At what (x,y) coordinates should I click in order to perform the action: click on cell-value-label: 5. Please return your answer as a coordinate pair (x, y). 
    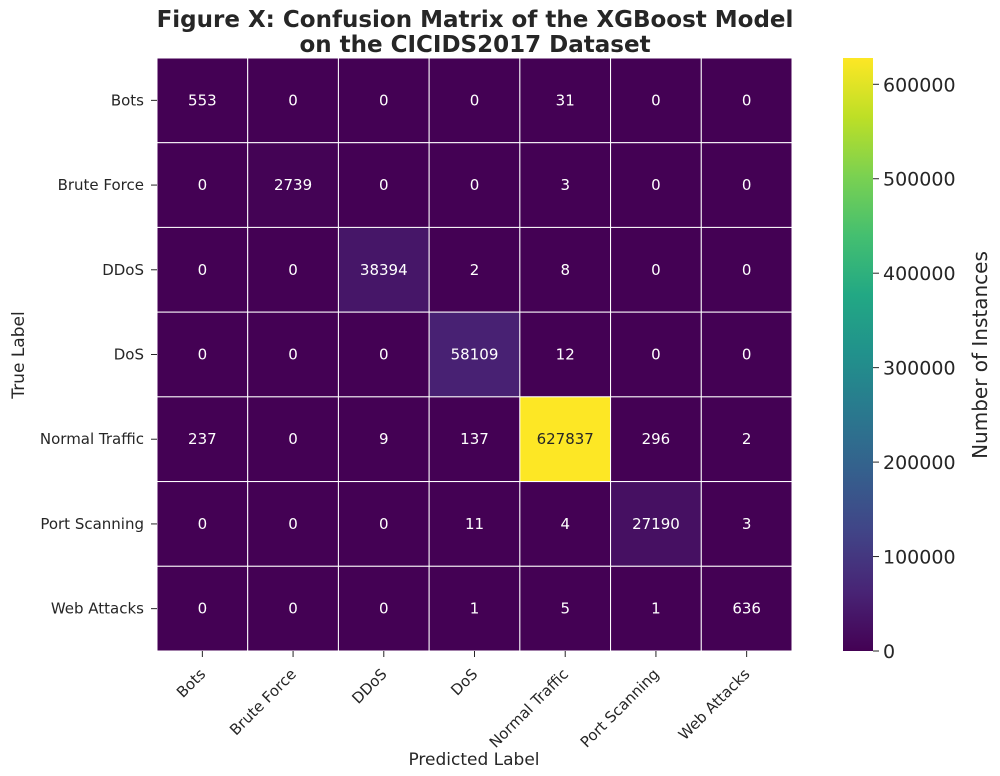
    Looking at the image, I should click on (565, 609).